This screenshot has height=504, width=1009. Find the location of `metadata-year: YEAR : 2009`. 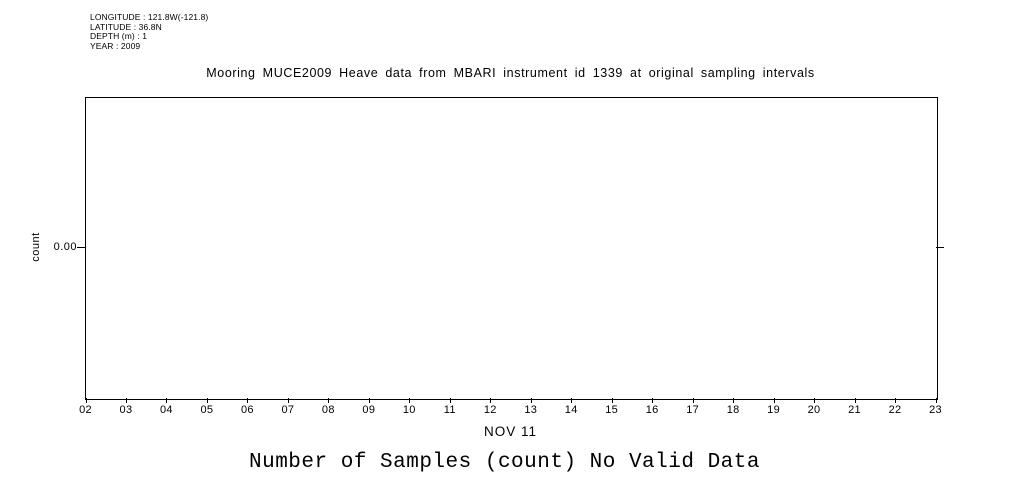

metadata-year: YEAR : 2009 is located at coordinates (115, 45).